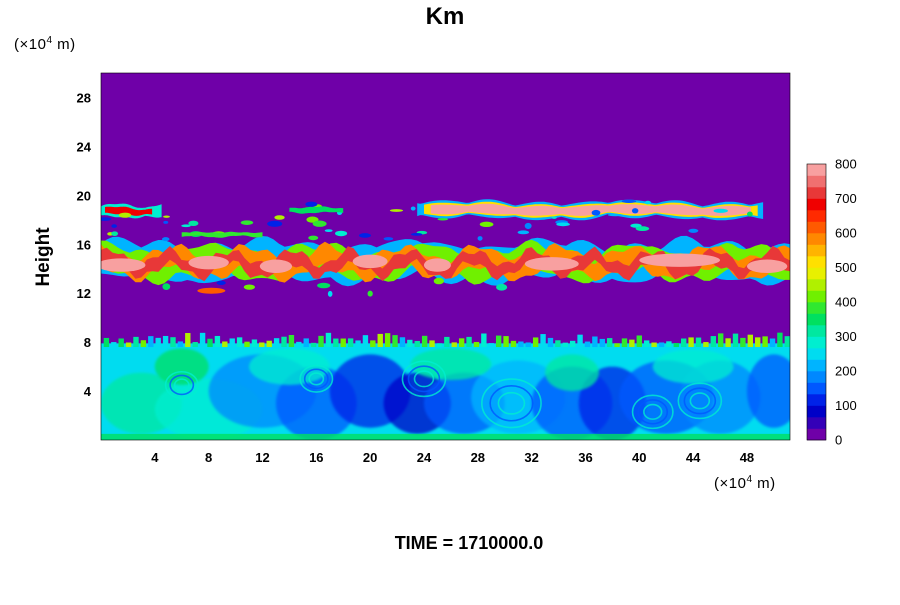 The image size is (900, 605). What do you see at coordinates (846, 371) in the screenshot?
I see `colorbar-tick-label: 200` at bounding box center [846, 371].